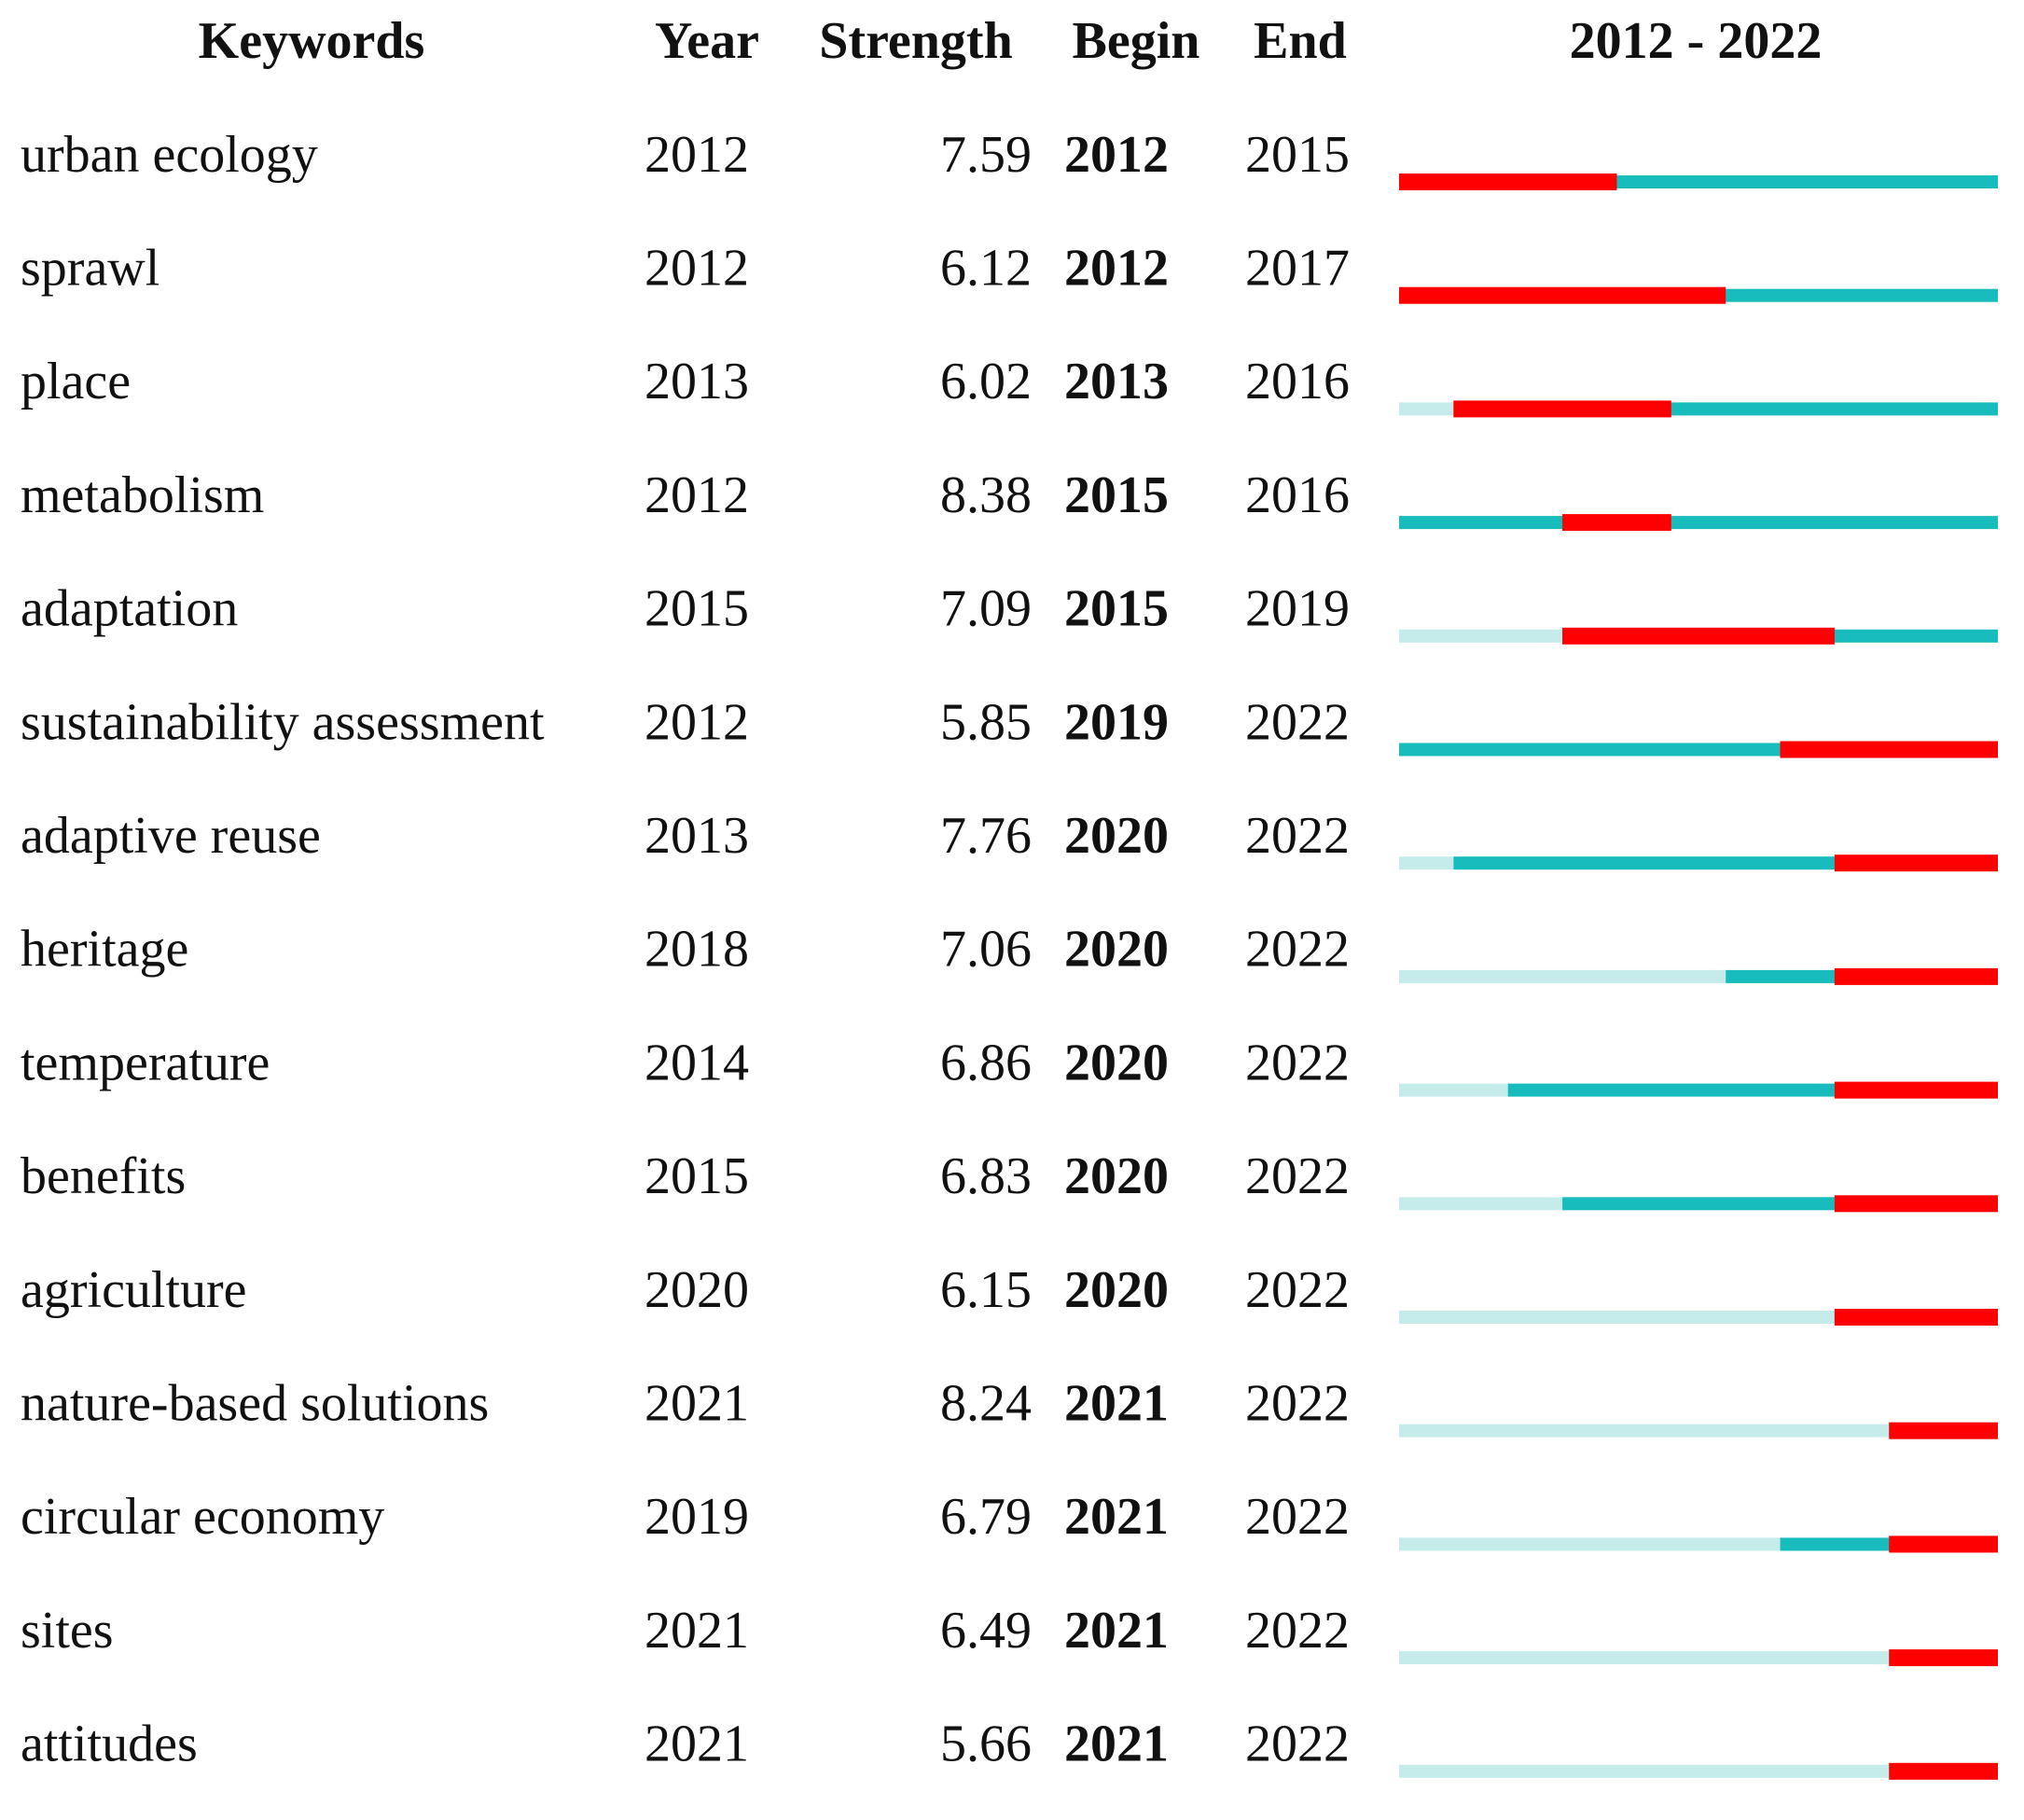  What do you see at coordinates (986, 1404) in the screenshot?
I see `strength: 8.24` at bounding box center [986, 1404].